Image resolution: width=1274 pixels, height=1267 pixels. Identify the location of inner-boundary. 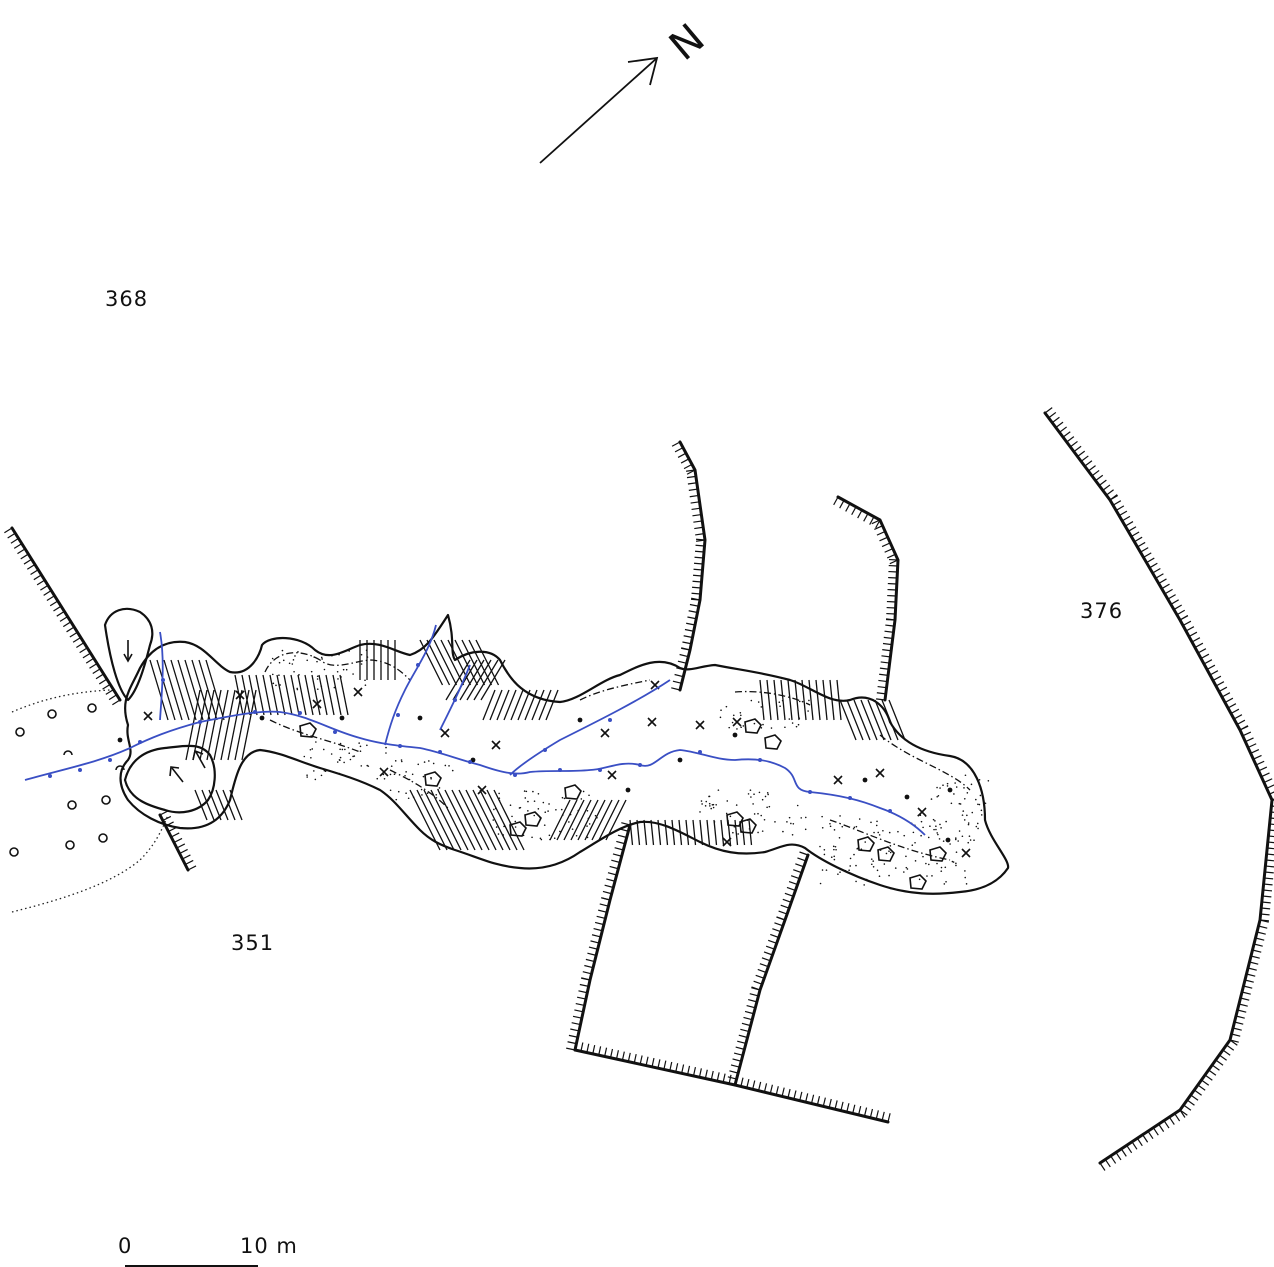
(617, 756).